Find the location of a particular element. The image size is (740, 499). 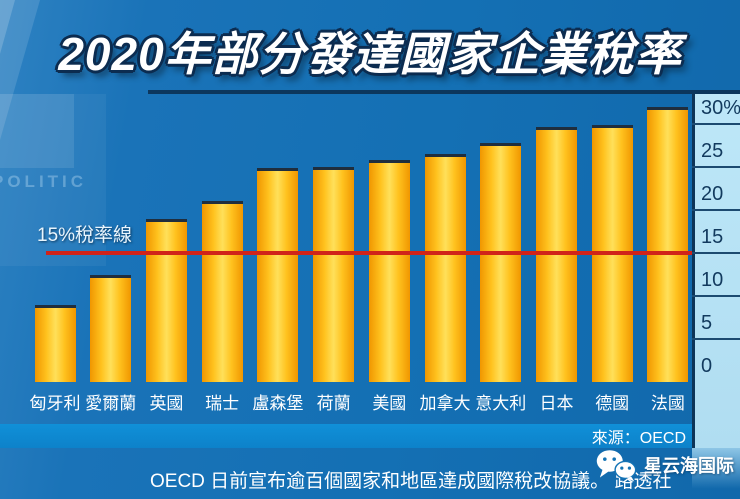

country-label: 加拿大 is located at coordinates (445, 403).